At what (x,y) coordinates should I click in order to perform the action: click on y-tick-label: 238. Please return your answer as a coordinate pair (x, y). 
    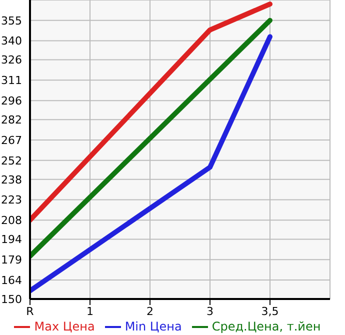
    Looking at the image, I should click on (11, 179).